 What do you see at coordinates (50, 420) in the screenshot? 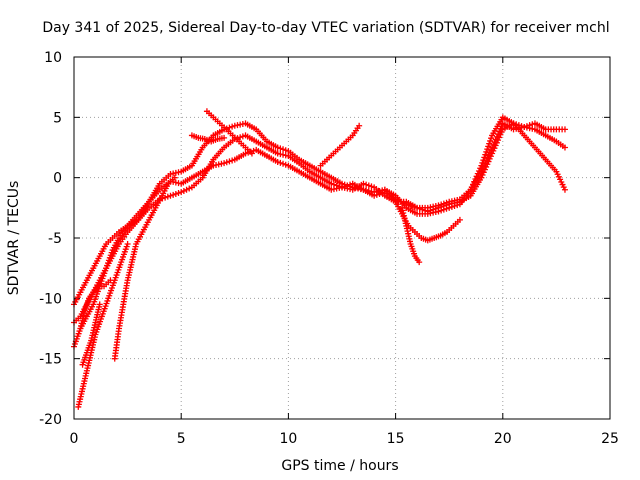
I see `y-tick-label: -20` at bounding box center [50, 420].